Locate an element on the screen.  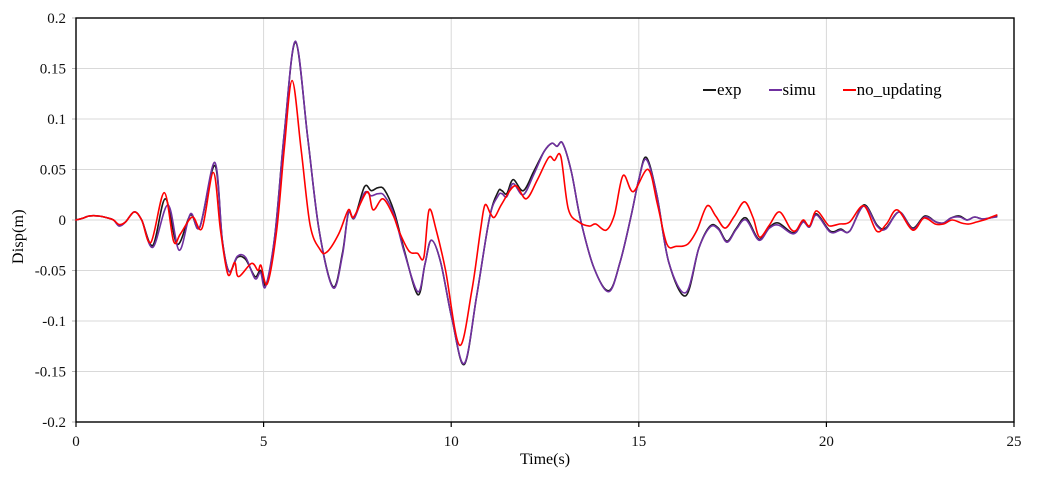
svg-text: 10 is located at coordinates (451, 442).